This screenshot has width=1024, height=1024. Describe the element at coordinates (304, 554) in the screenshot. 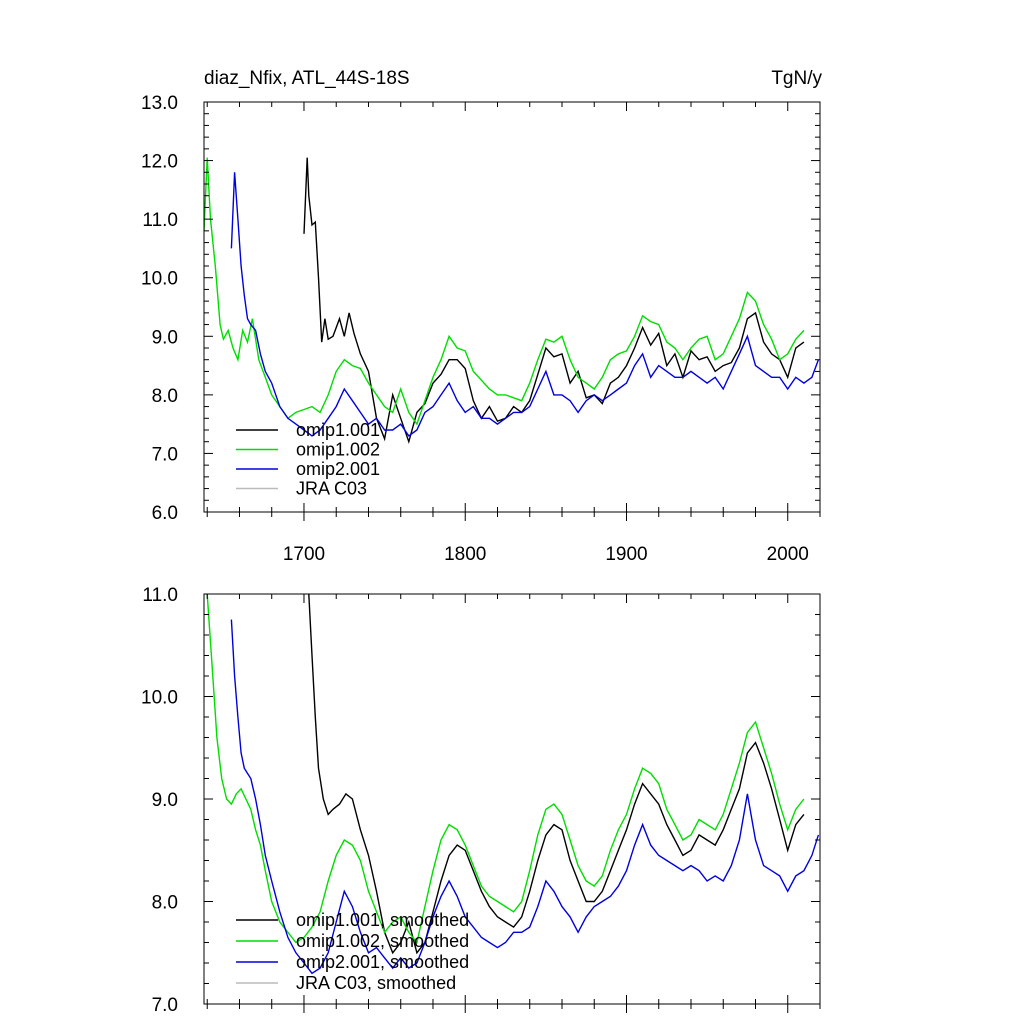

I see `x-tick-label: 1700` at that location.